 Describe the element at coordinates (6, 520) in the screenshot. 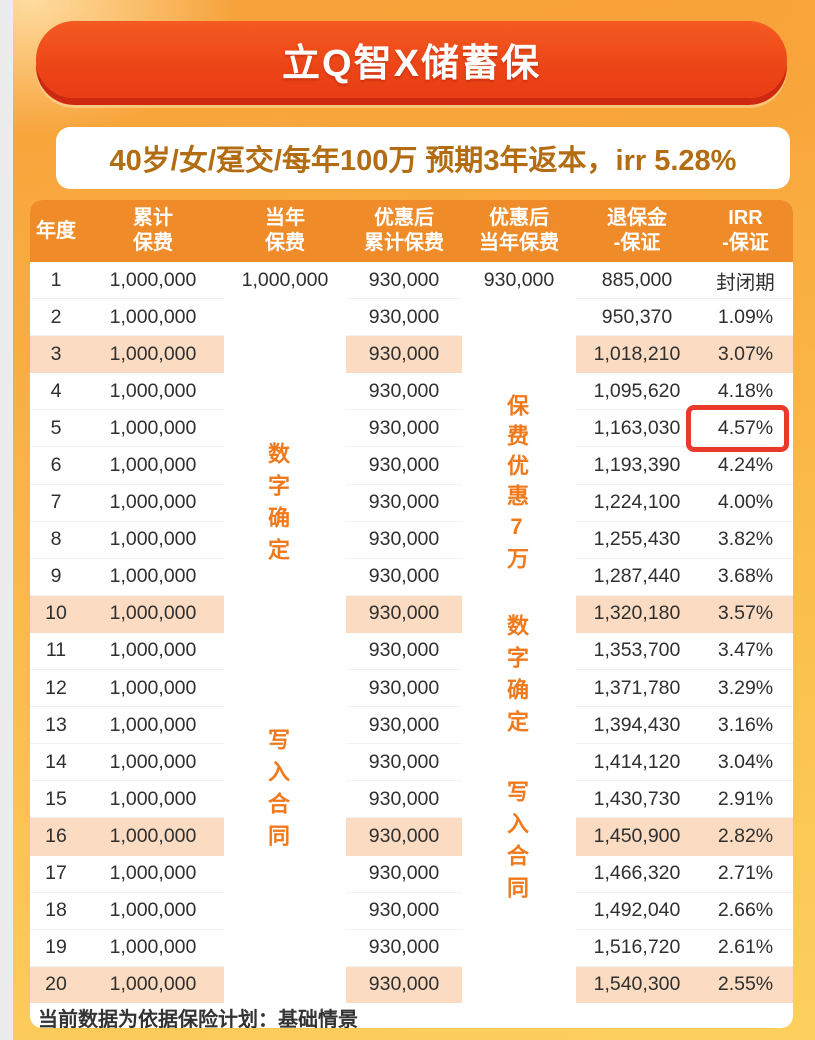

I see `page-left-margin` at that location.